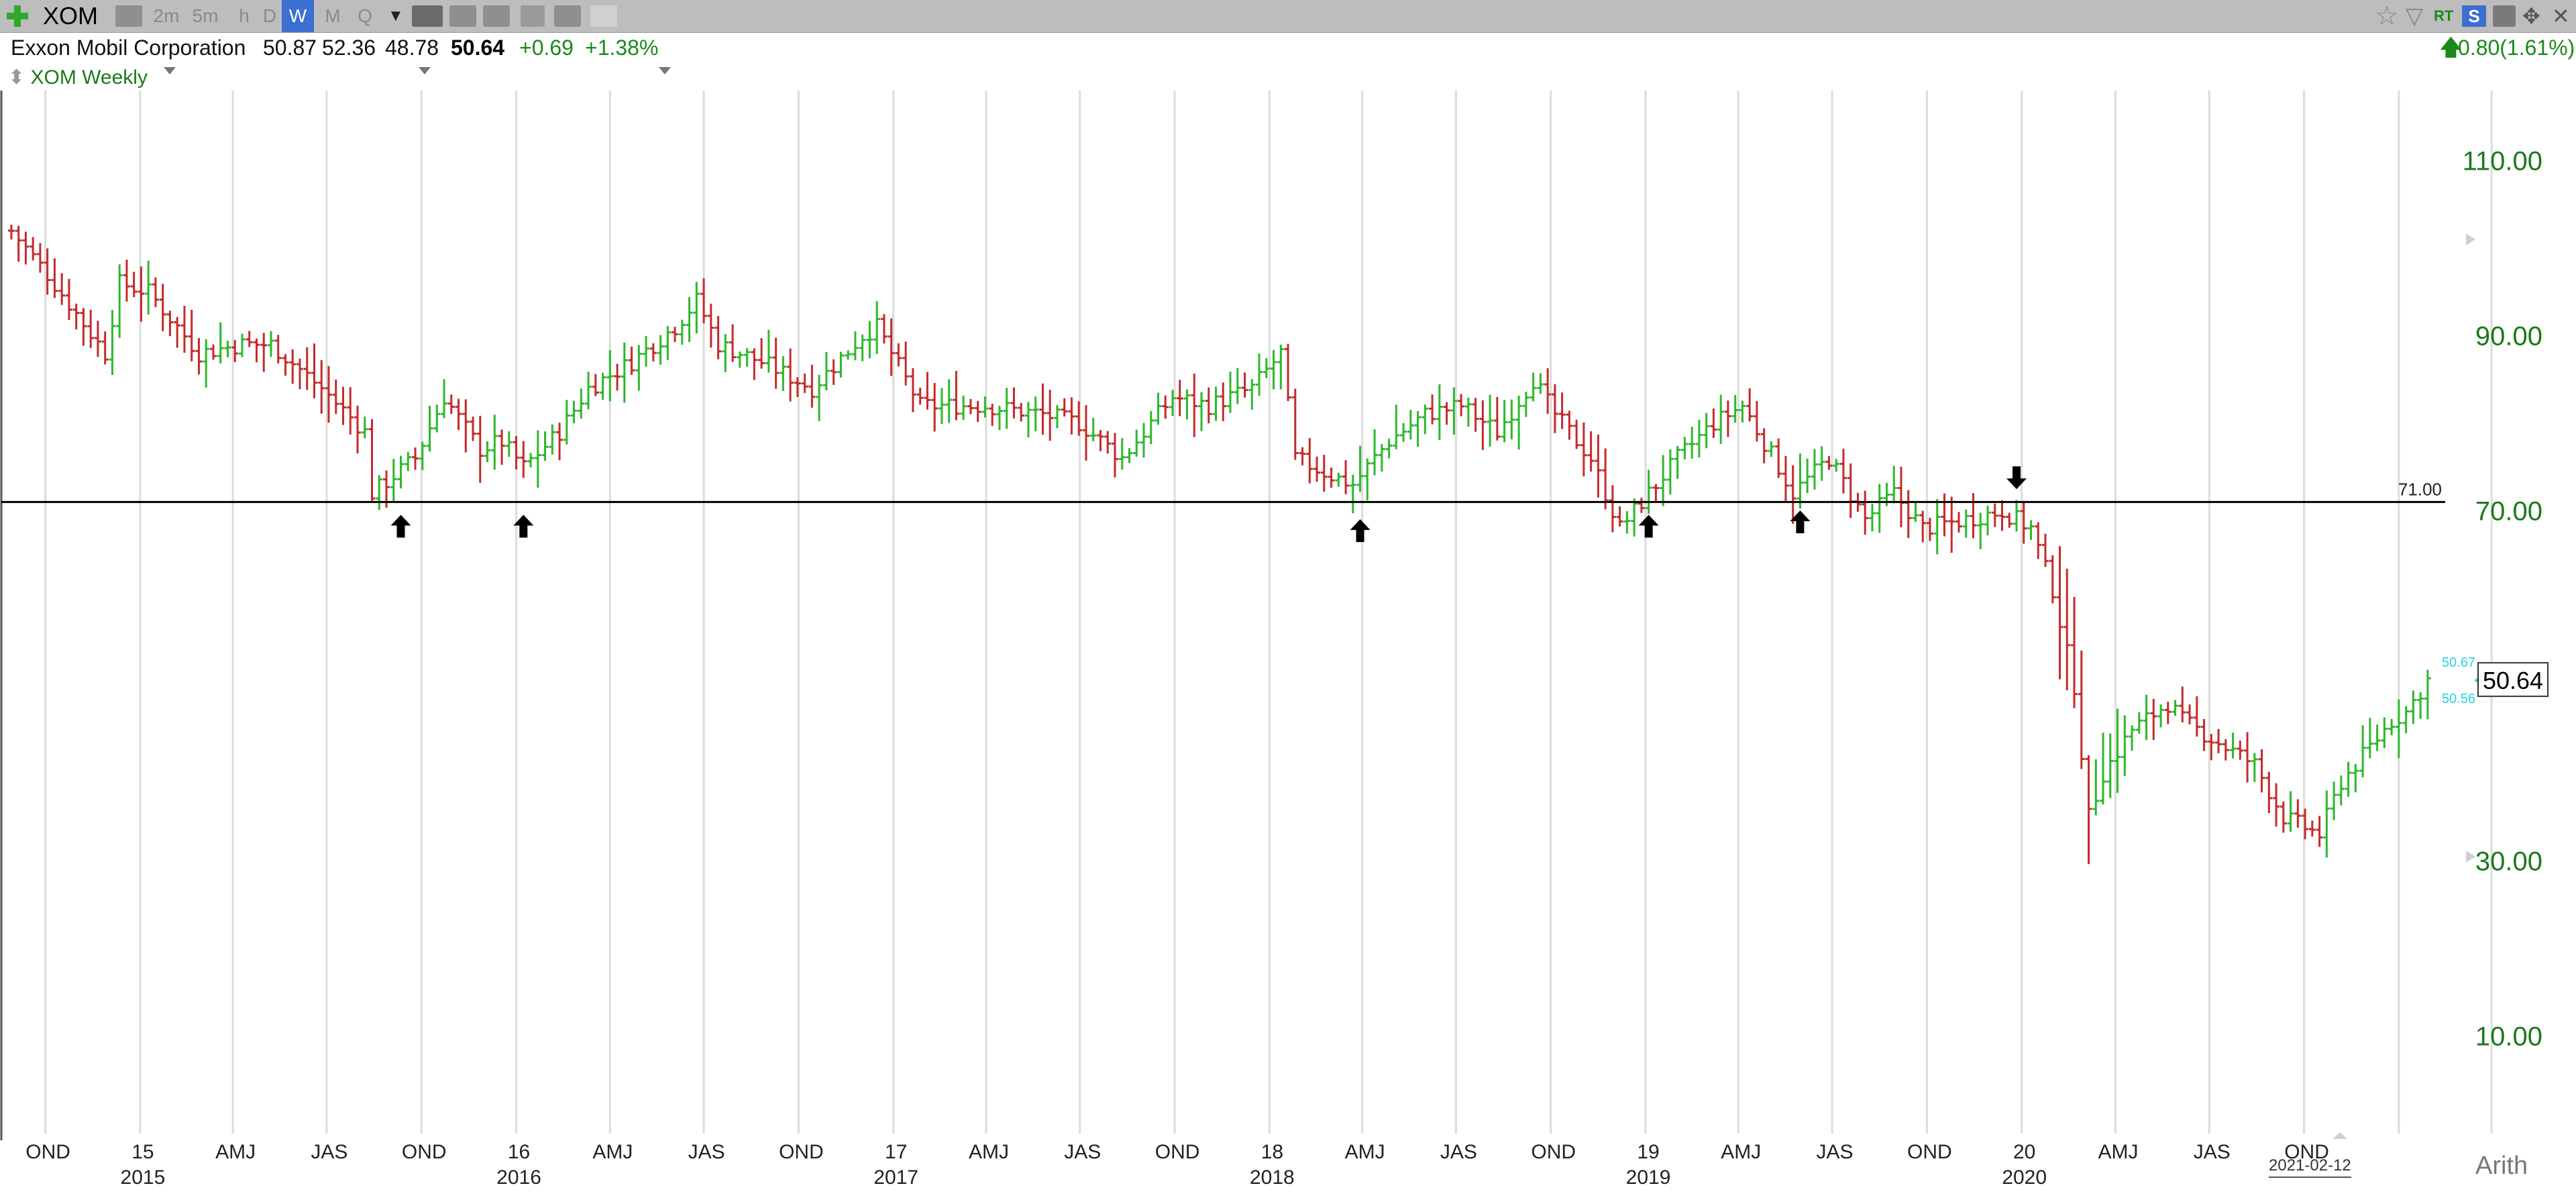 The height and width of the screenshot is (1200, 2576). What do you see at coordinates (298, 16) in the screenshot?
I see `timeframe-w: W` at bounding box center [298, 16].